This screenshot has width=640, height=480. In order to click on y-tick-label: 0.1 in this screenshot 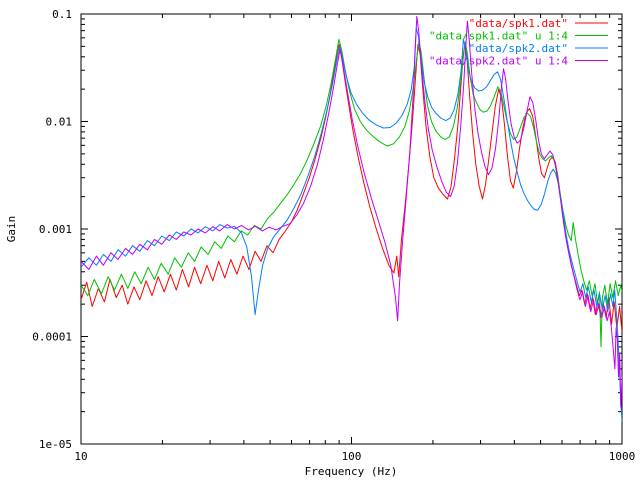, I will do `click(62, 14)`.